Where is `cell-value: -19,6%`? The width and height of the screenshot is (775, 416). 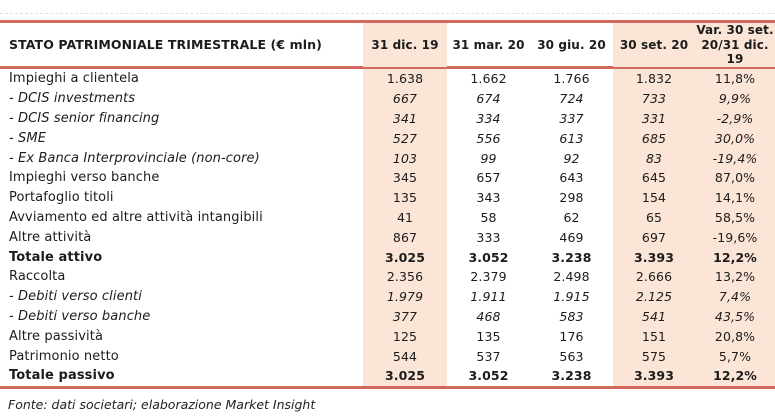
cell-value: -19,6% is located at coordinates (735, 237).